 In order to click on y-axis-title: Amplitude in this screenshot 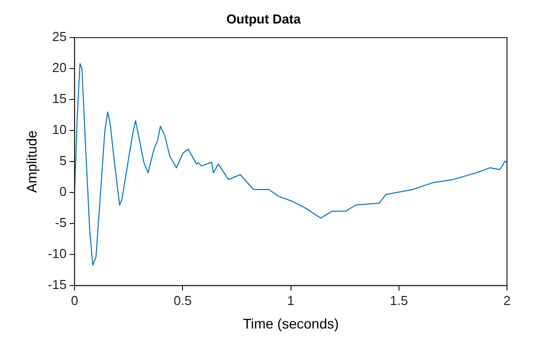, I will do `click(31, 161)`.